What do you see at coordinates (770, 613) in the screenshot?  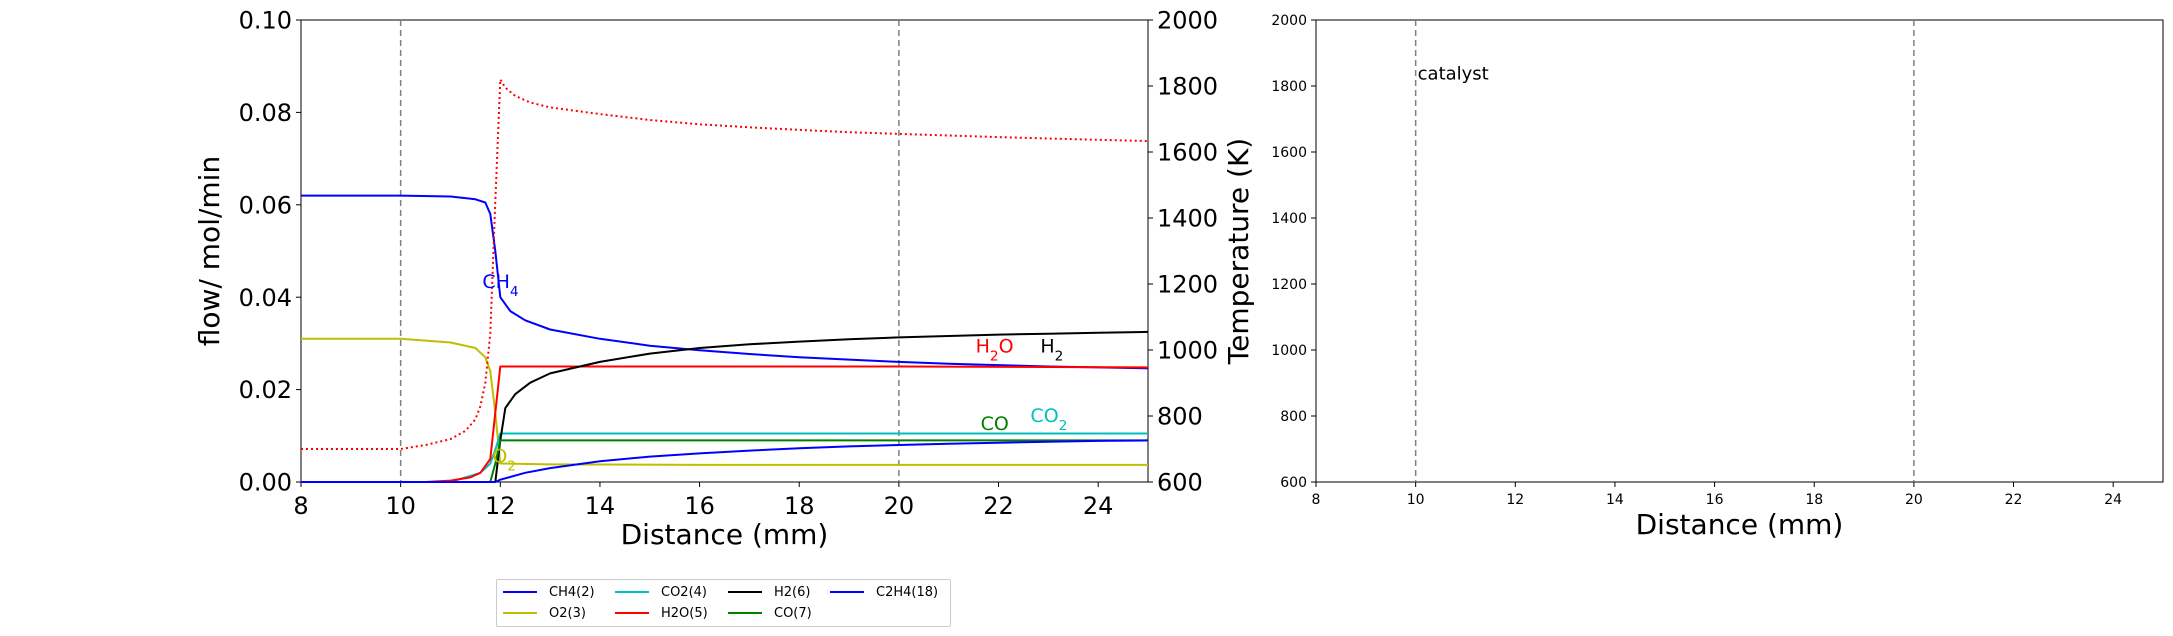 I see `legend-item: CO(7)` at bounding box center [770, 613].